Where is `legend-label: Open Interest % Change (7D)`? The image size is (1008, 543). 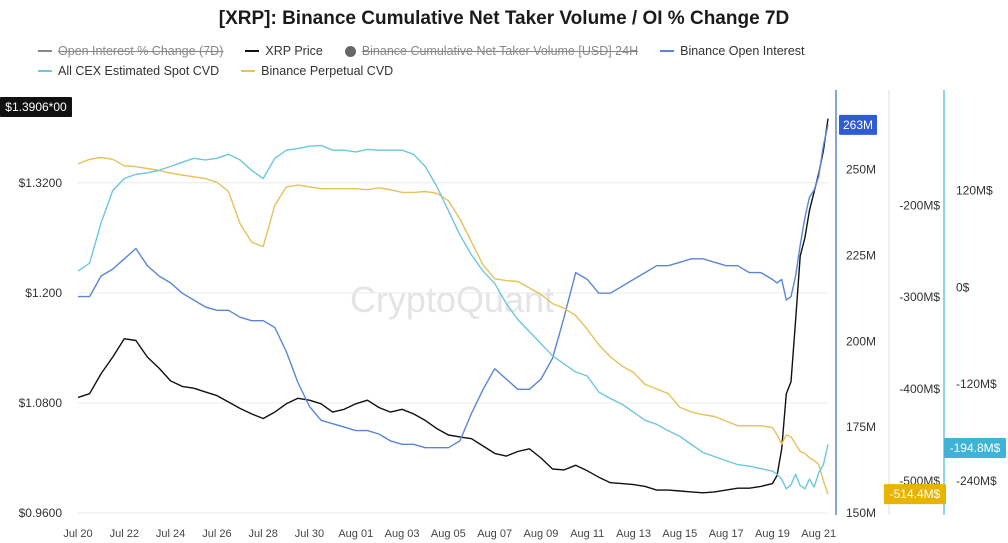
legend-label: Open Interest % Change (7D) is located at coordinates (141, 51).